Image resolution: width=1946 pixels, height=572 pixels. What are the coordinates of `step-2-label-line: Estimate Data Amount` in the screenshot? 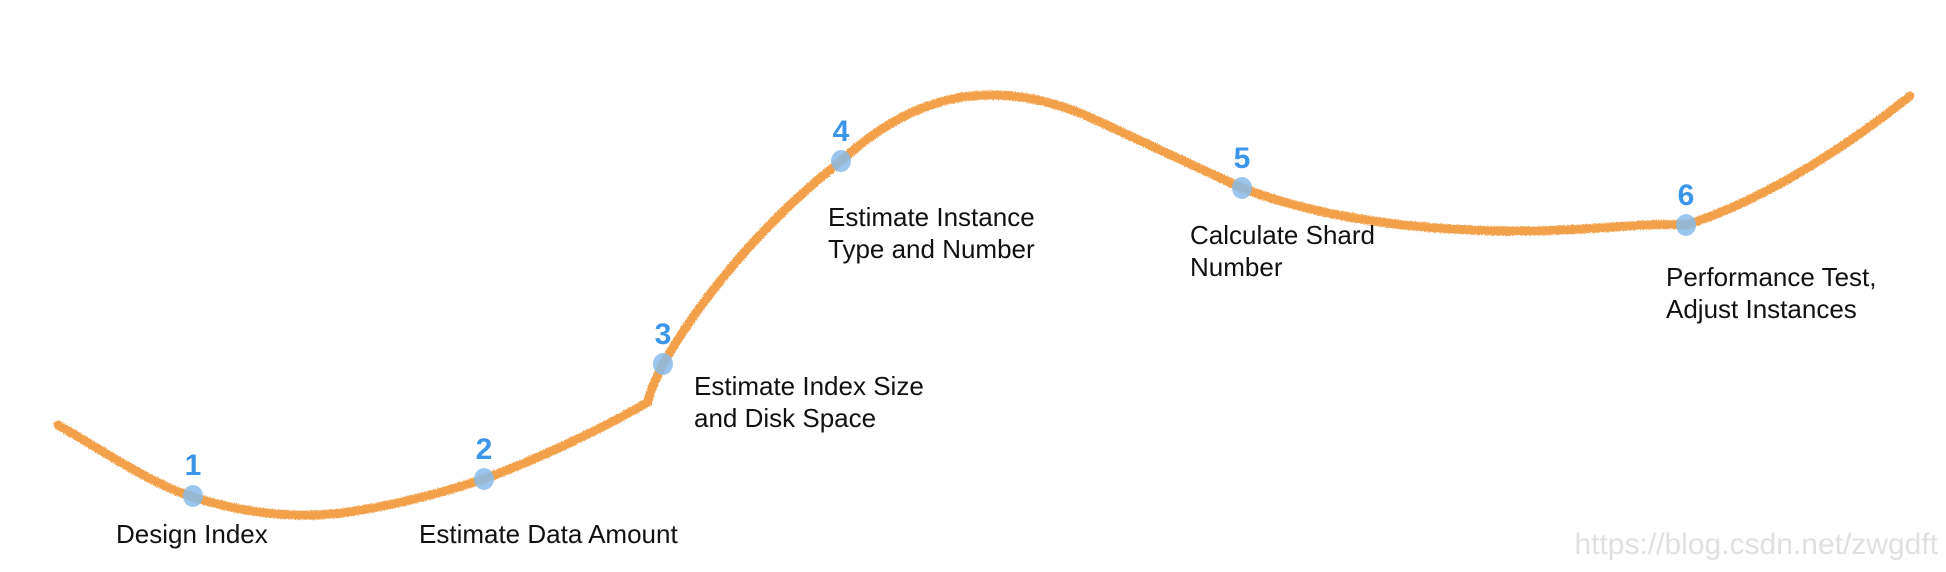 It's located at (548, 534).